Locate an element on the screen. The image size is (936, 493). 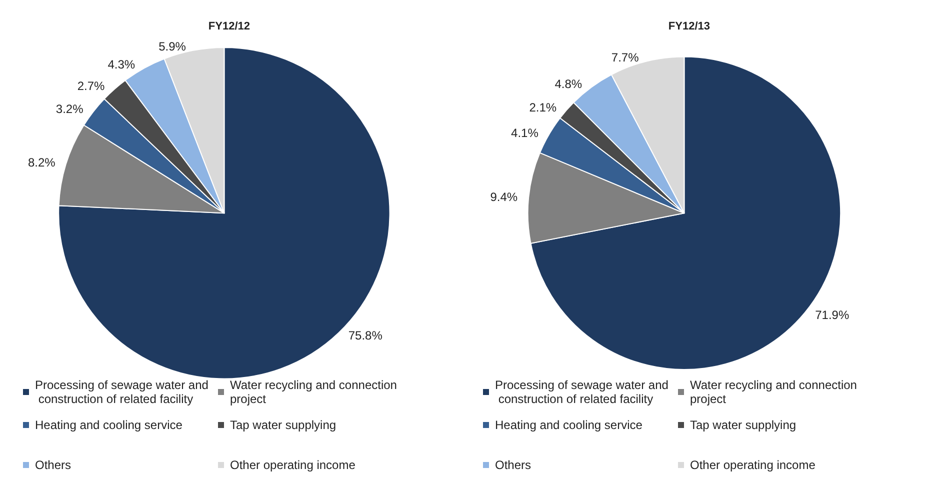
data-label: 8.2% is located at coordinates (42, 163).